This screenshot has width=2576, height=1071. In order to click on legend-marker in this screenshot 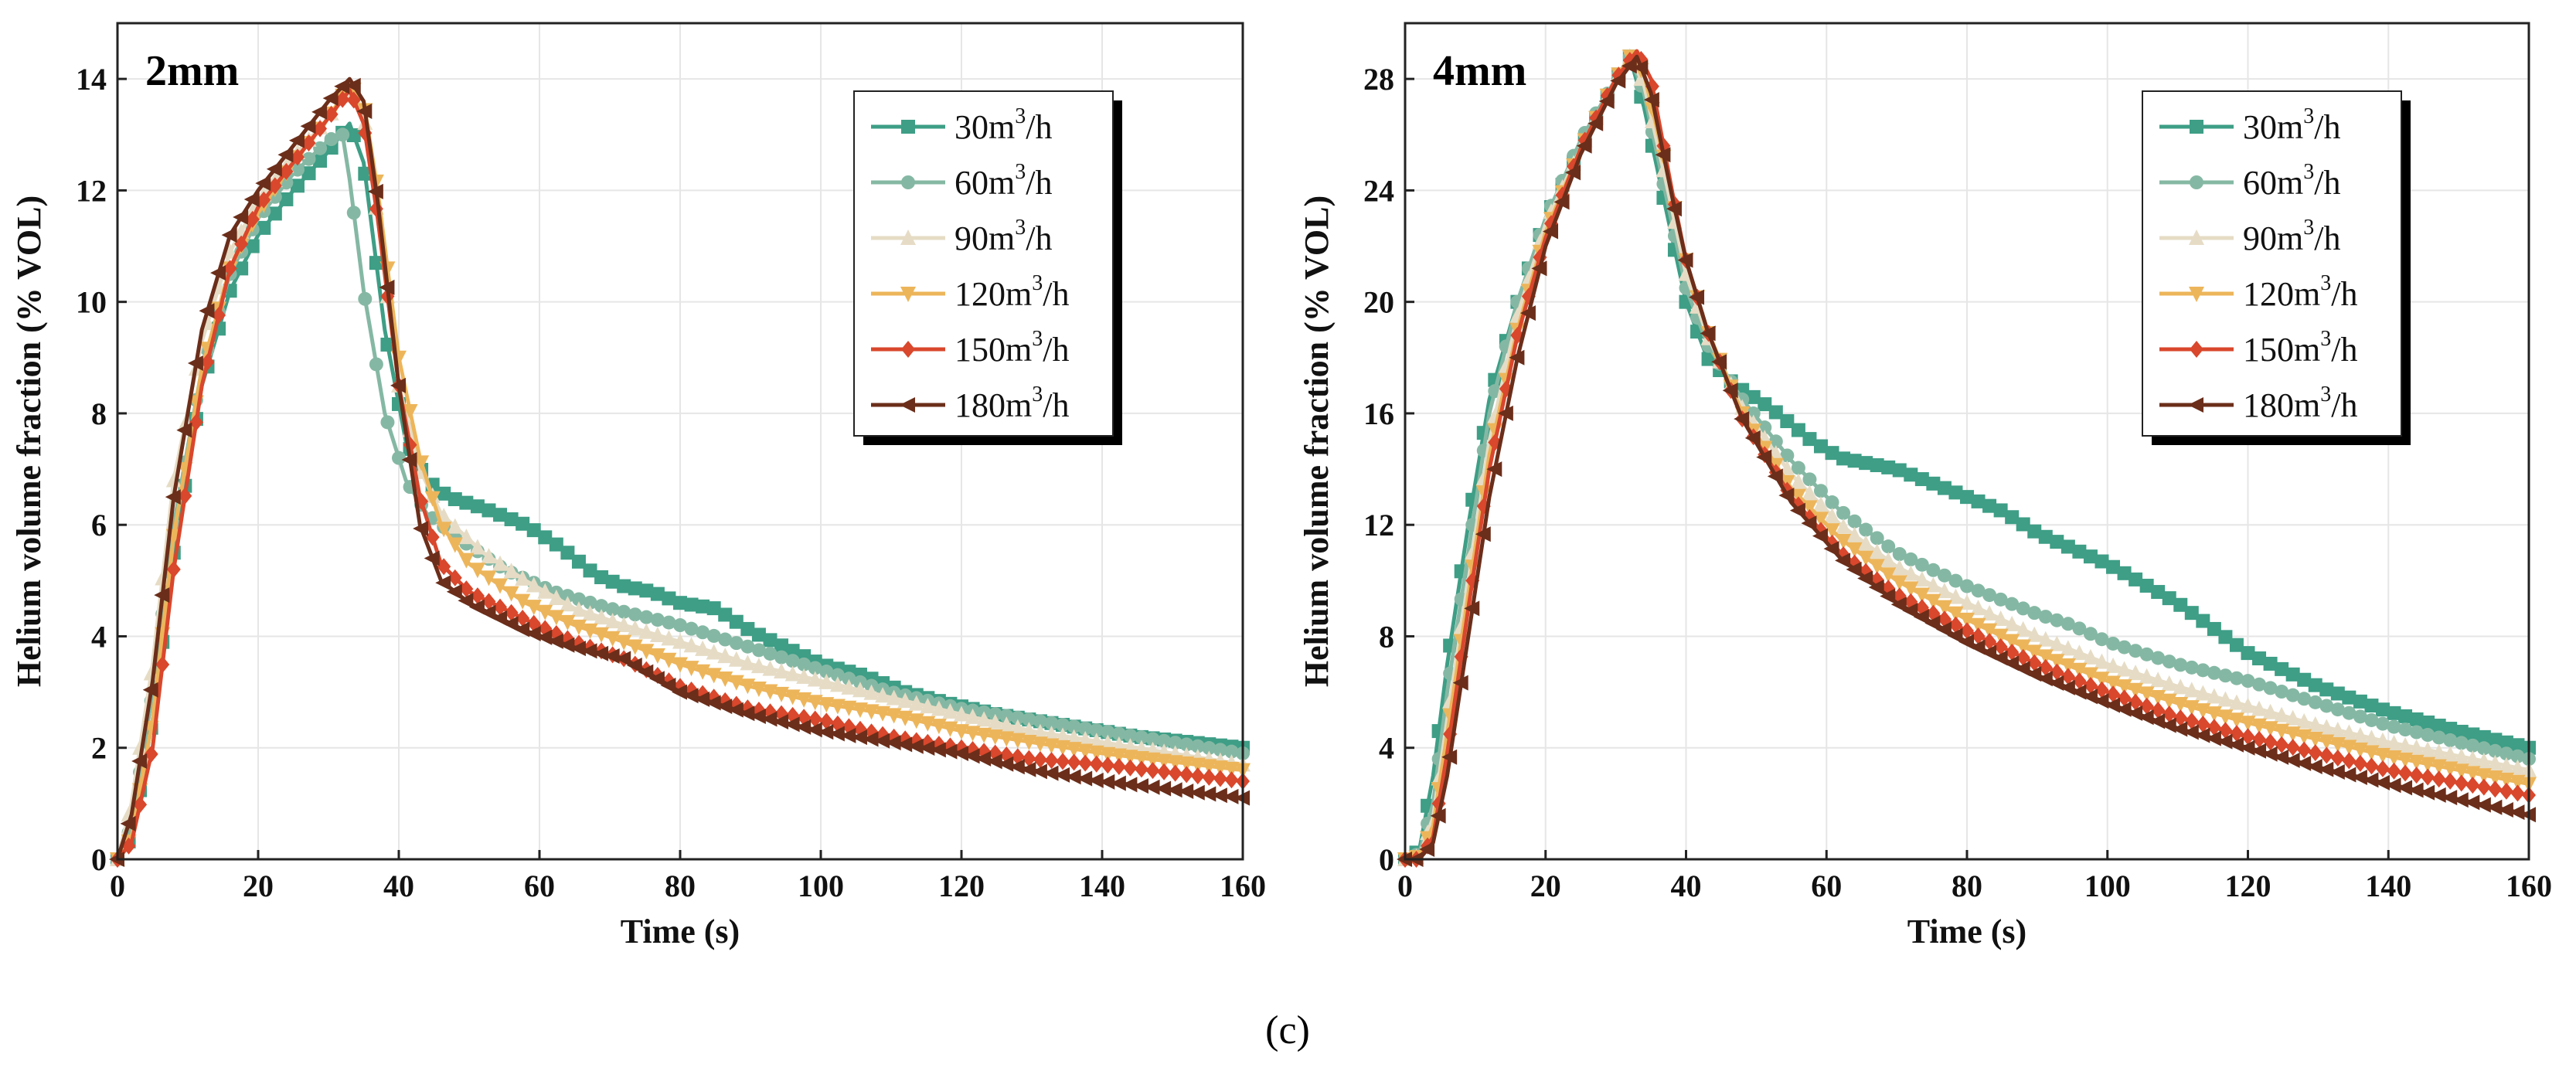, I will do `click(908, 182)`.